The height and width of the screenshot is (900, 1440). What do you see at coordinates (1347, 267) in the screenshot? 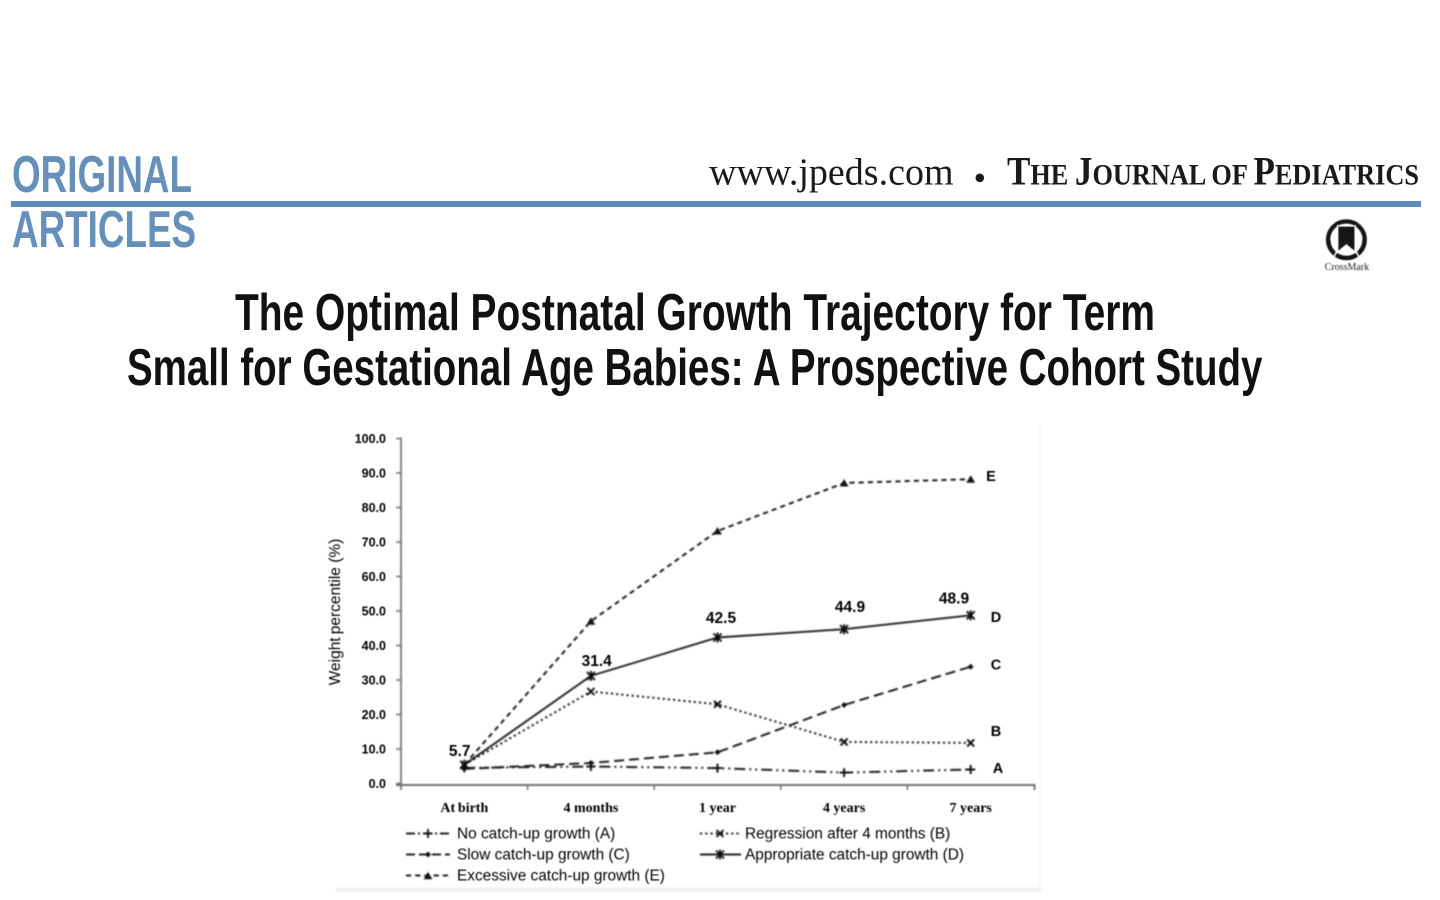
I see `svg-text: CrossMark` at bounding box center [1347, 267].